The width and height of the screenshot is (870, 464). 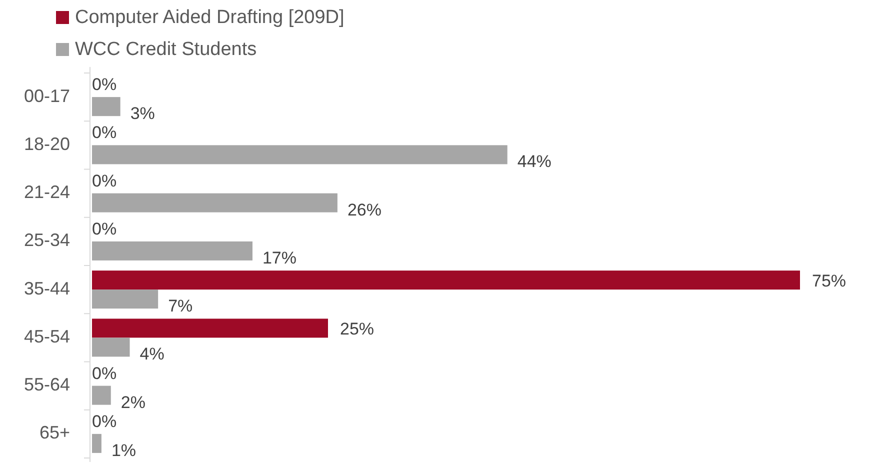 What do you see at coordinates (534, 162) in the screenshot?
I see `data-label: 44%` at bounding box center [534, 162].